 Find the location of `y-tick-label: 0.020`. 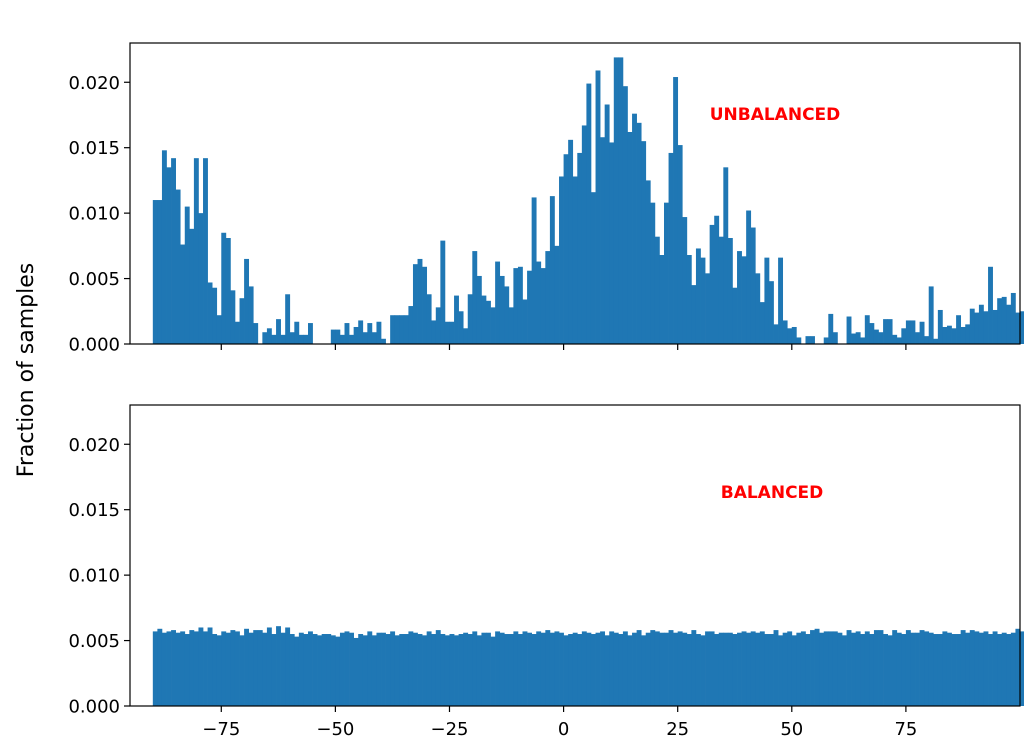

y-tick-label: 0.020 is located at coordinates (94, 445).